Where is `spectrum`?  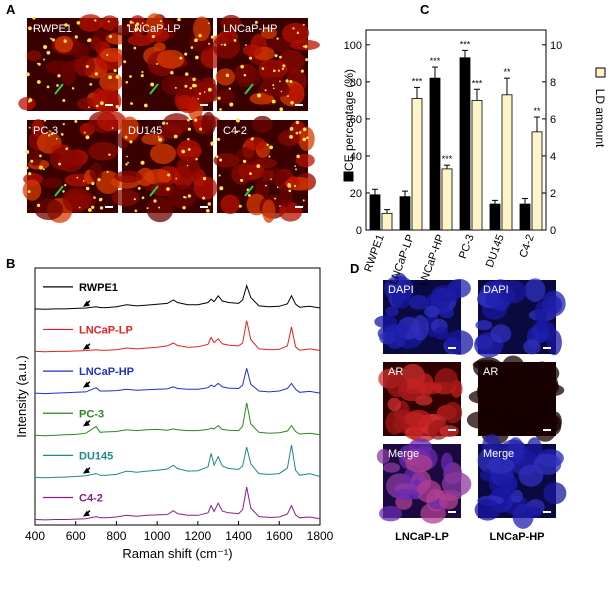
spectrum is located at coordinates (177, 297).